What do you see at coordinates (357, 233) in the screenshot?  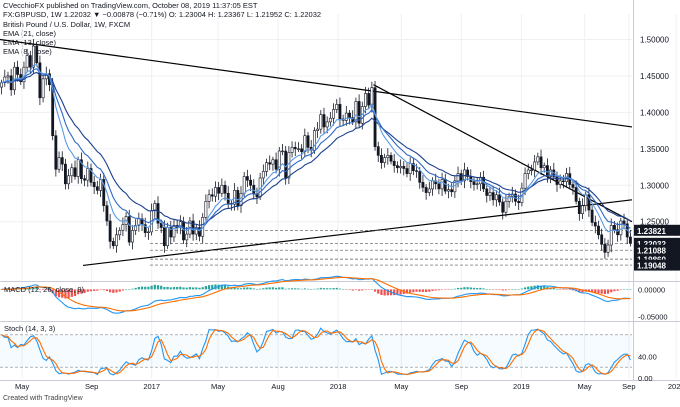 I see `trendline-ascending-support` at bounding box center [357, 233].